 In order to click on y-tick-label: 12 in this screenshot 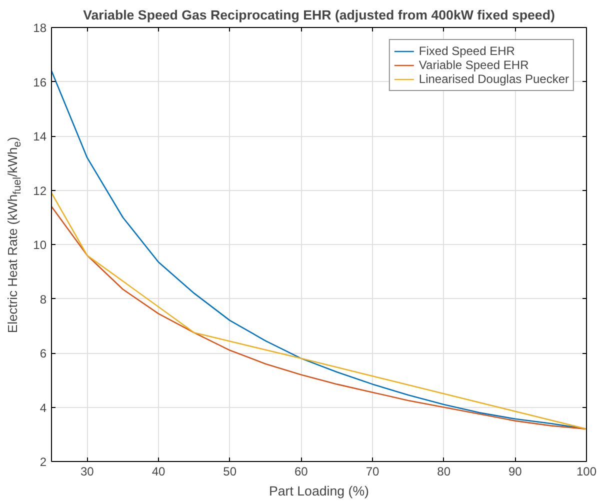, I will do `click(40, 191)`.